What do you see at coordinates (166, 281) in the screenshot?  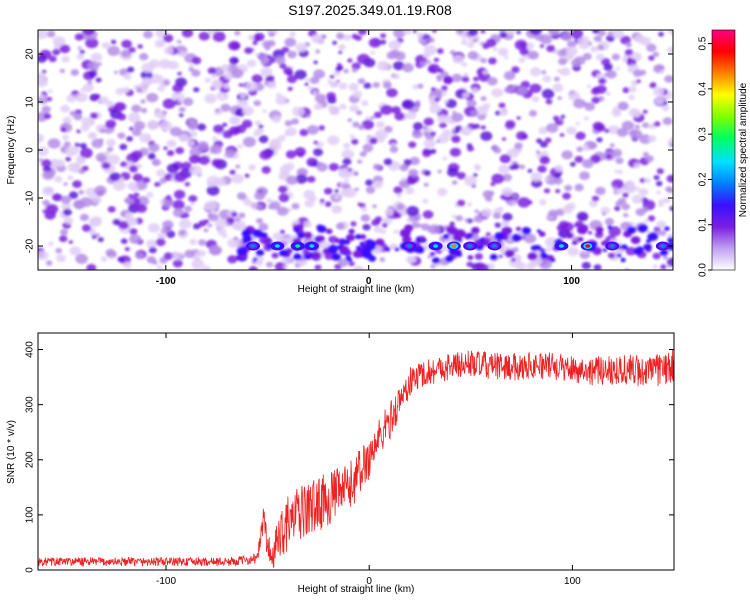 I see `heatmap-x-tick-label: -100` at bounding box center [166, 281].